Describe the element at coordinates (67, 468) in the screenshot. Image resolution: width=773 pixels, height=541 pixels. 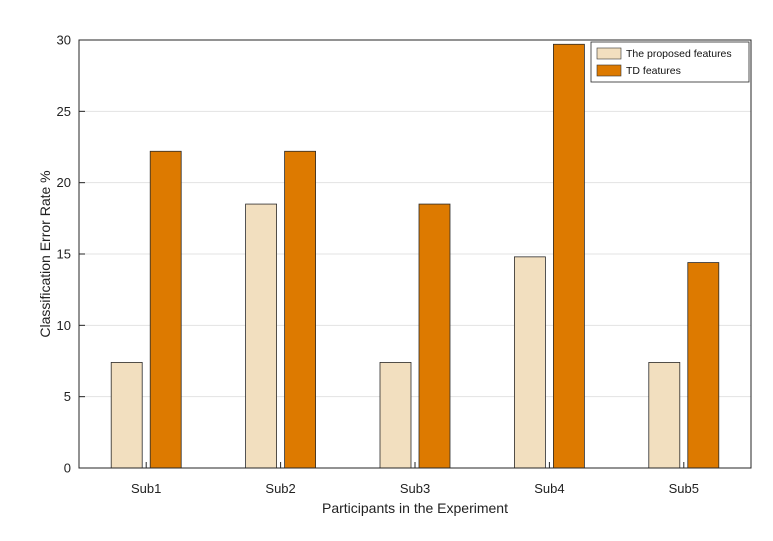
I see `y-tick-label: 0` at that location.